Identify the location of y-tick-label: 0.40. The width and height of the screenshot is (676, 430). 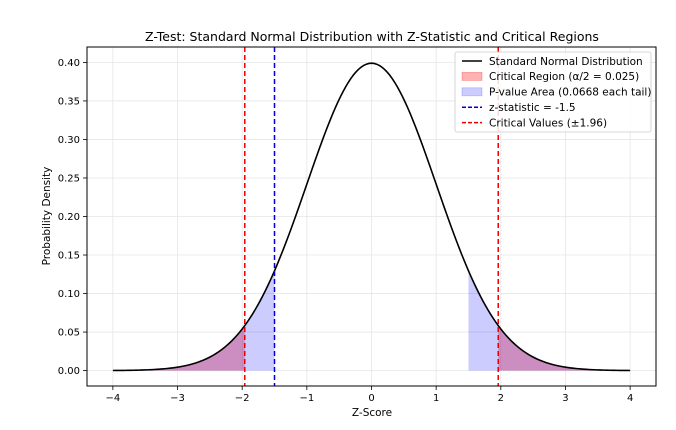
(69, 63).